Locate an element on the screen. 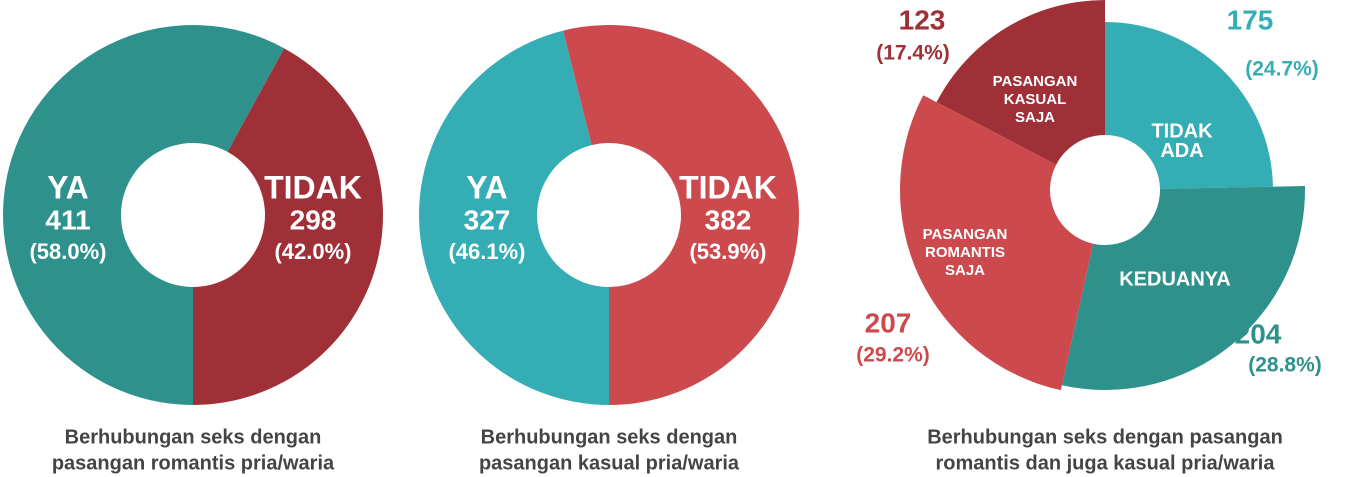  slice-name: KASUAL is located at coordinates (1035, 99).